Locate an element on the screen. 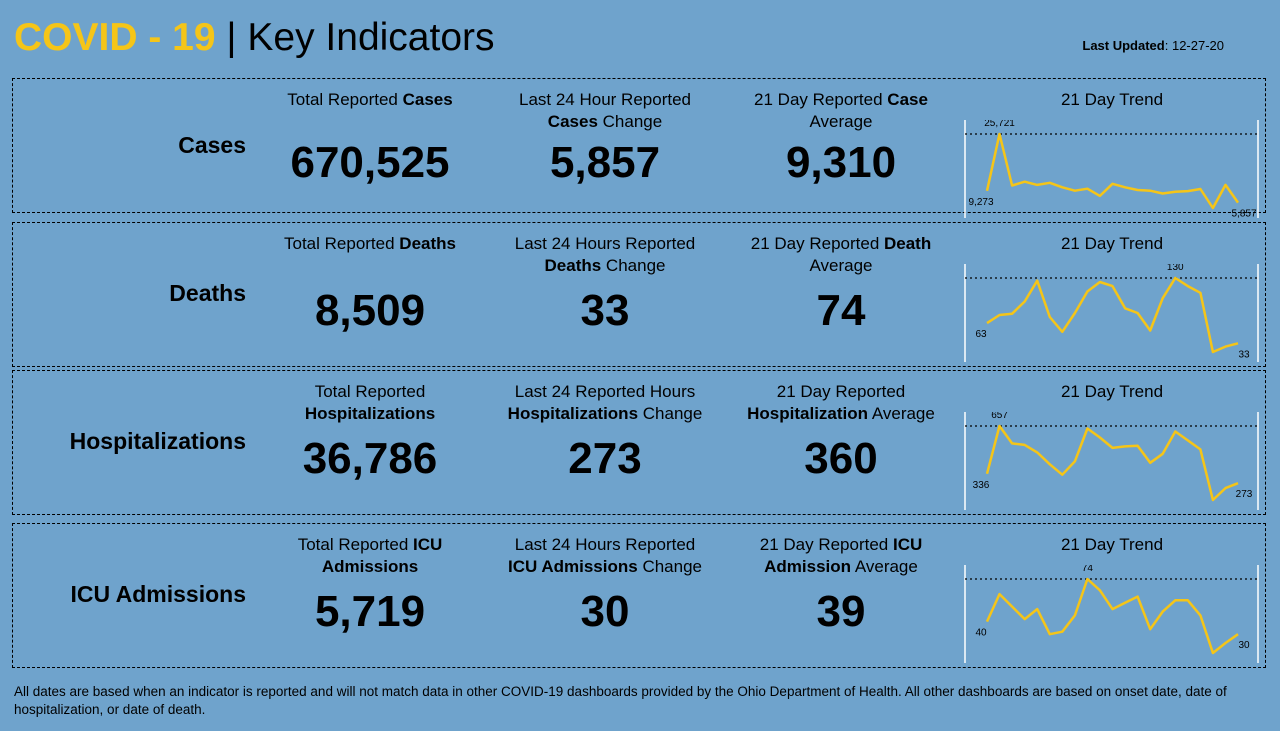  metric-value: 9,310 is located at coordinates (841, 162).